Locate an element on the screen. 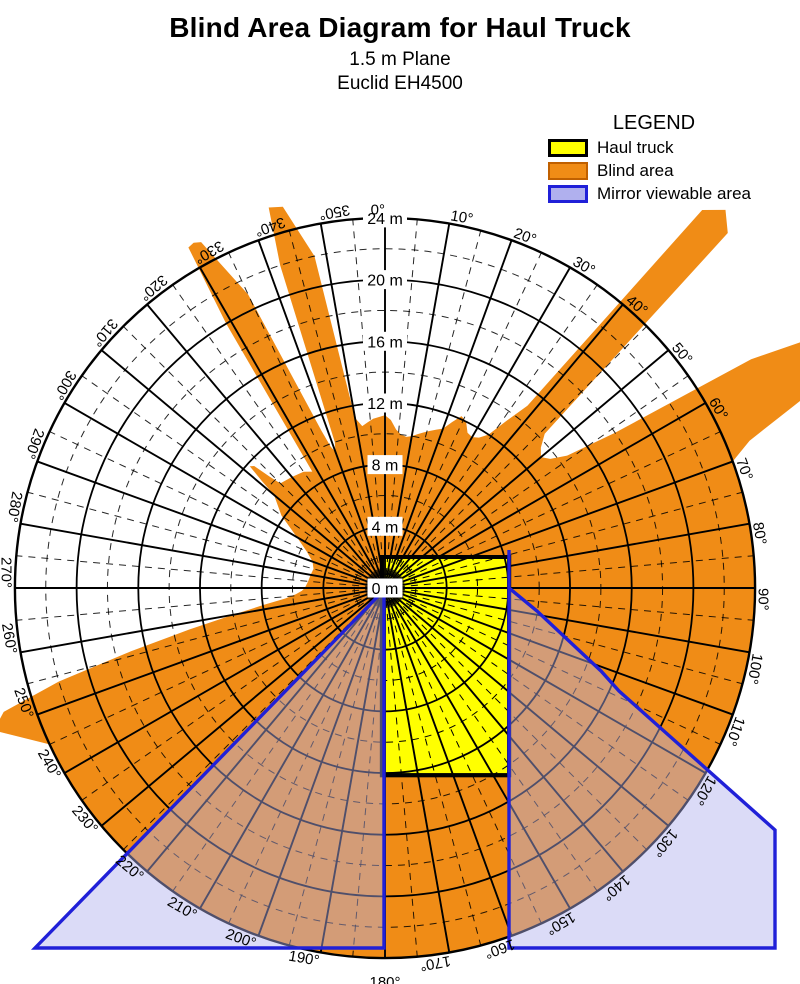 This screenshot has width=800, height=984. angle-tick-label: 10° is located at coordinates (461, 217).